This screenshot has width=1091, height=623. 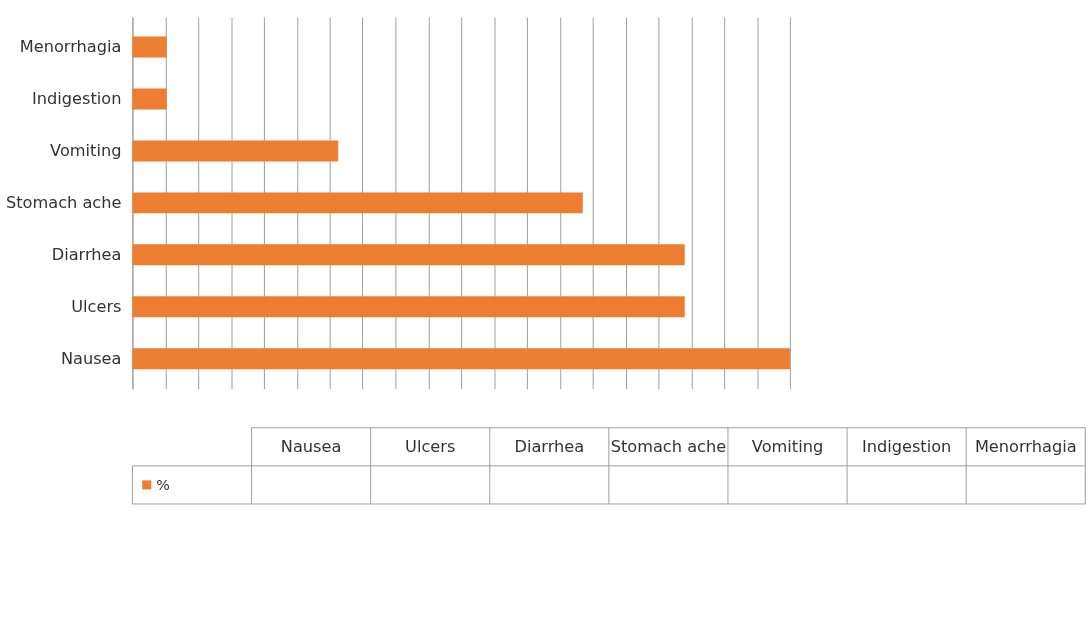 What do you see at coordinates (1025, 446) in the screenshot?
I see `category-label: Menorrhagia` at bounding box center [1025, 446].